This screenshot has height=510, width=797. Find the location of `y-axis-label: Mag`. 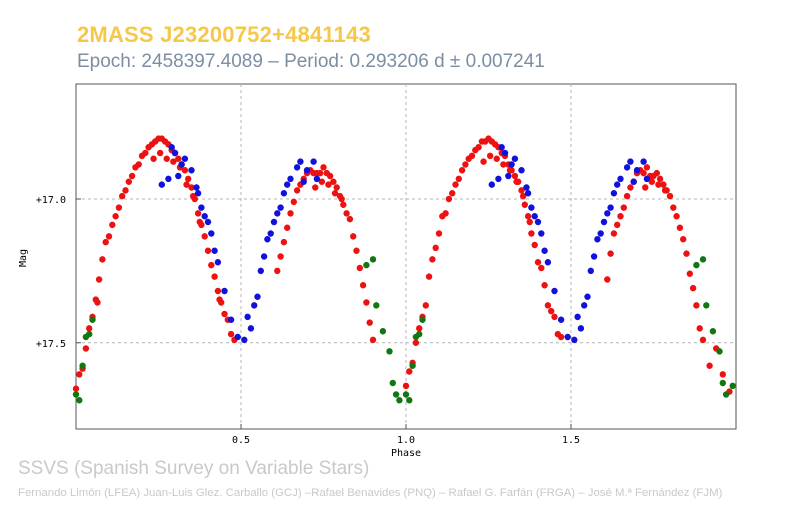

y-axis-label: Mag is located at coordinates (23, 258).